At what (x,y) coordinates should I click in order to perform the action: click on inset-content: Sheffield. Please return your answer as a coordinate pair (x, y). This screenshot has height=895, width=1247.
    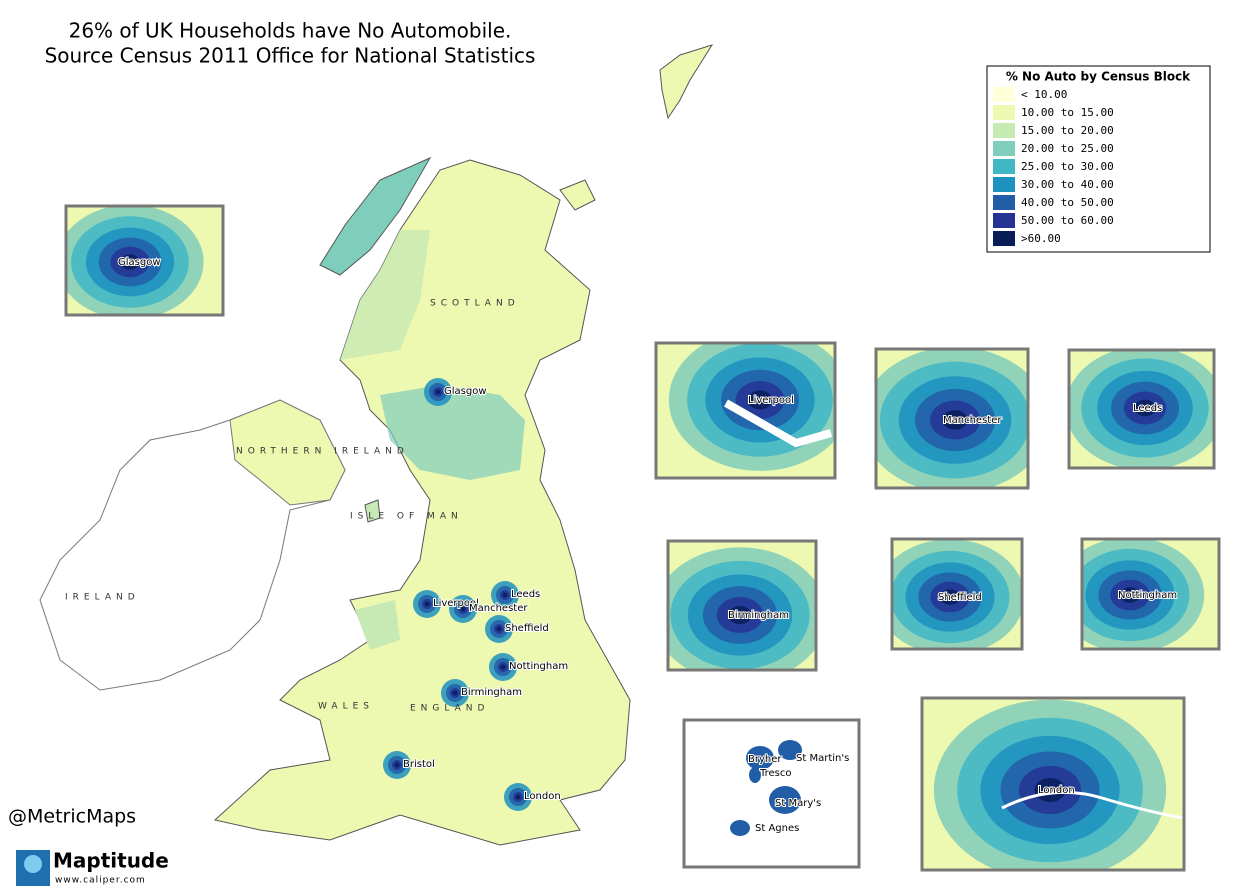
    Looking at the image, I should click on (957, 594).